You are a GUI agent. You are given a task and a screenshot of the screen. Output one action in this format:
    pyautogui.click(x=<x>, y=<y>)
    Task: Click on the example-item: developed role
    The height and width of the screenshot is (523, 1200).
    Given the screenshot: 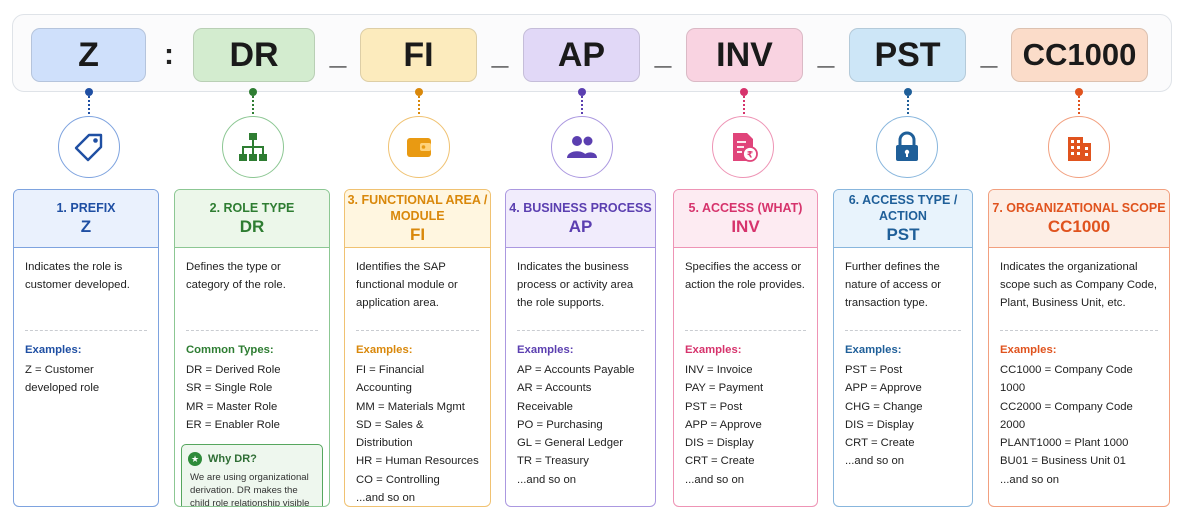 What is the action you would take?
    pyautogui.click(x=62, y=388)
    